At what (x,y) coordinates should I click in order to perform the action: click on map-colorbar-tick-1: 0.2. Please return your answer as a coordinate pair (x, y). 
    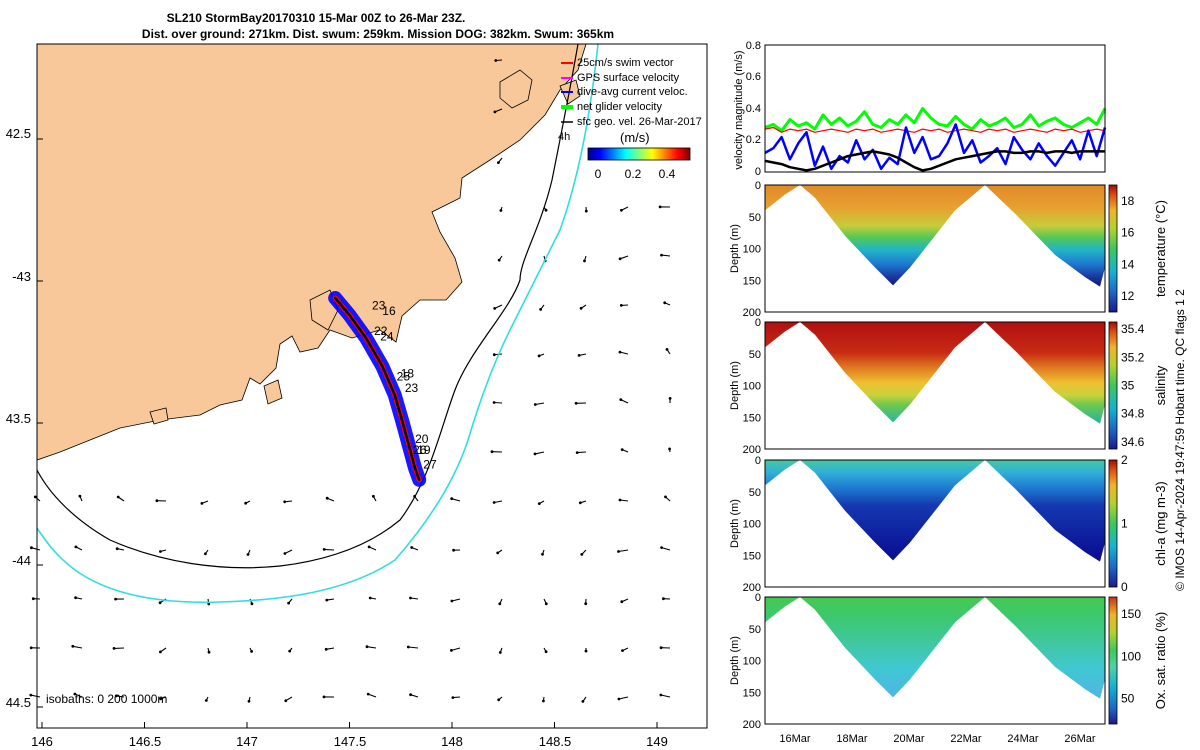
    Looking at the image, I should click on (633, 174).